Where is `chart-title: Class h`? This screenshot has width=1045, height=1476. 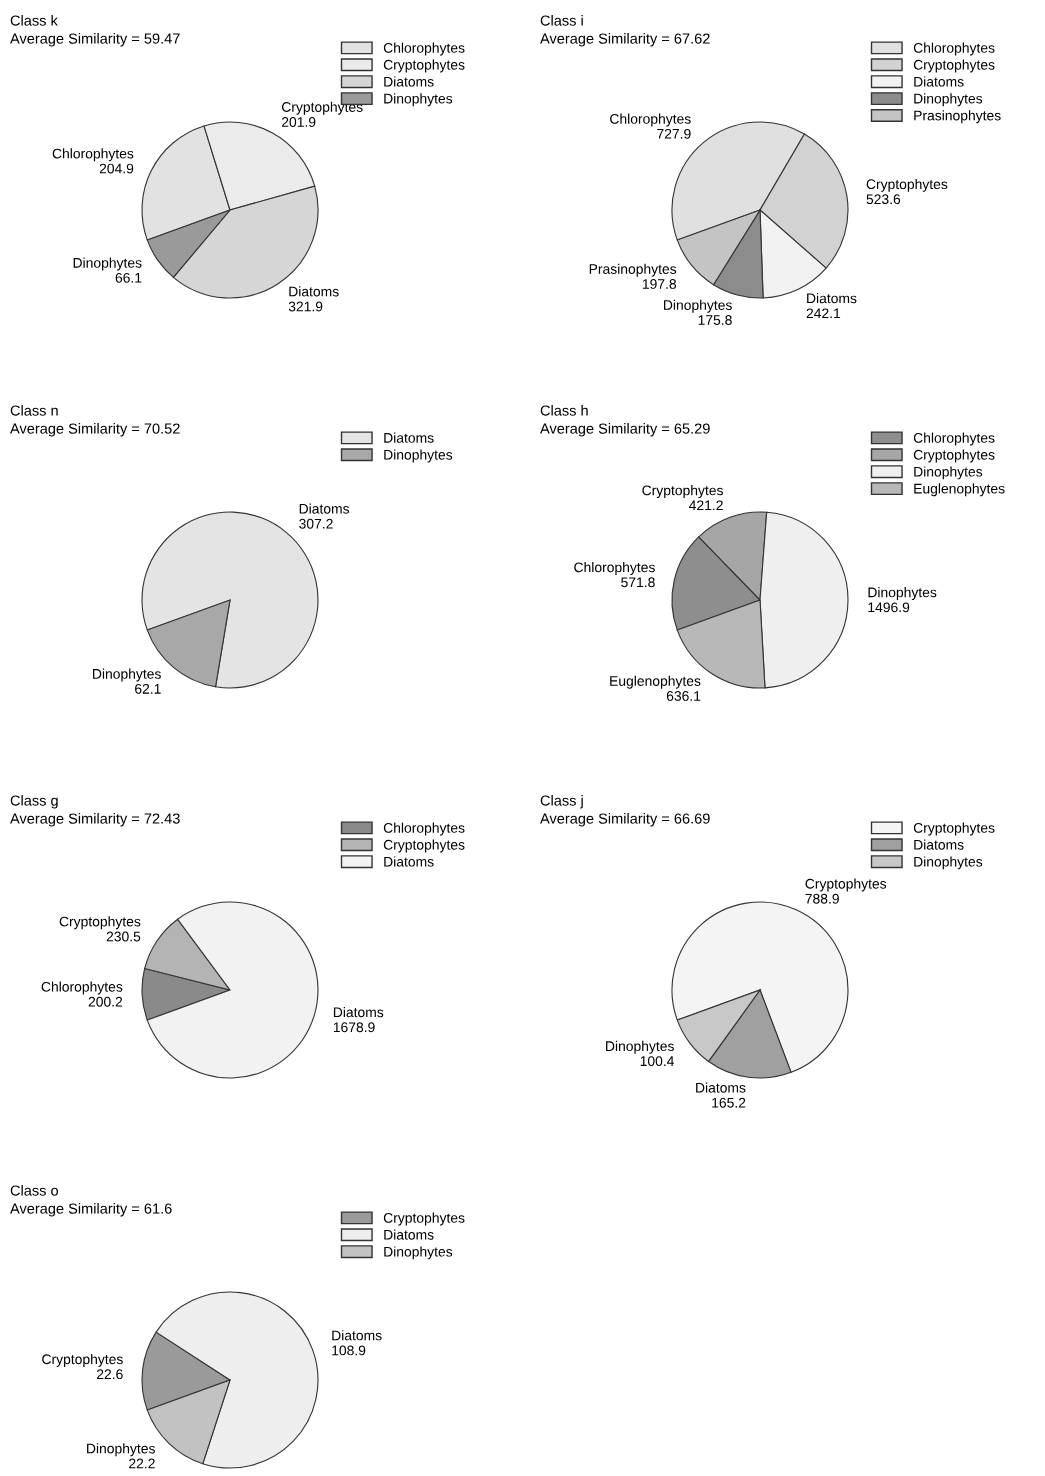
chart-title: Class h is located at coordinates (564, 410).